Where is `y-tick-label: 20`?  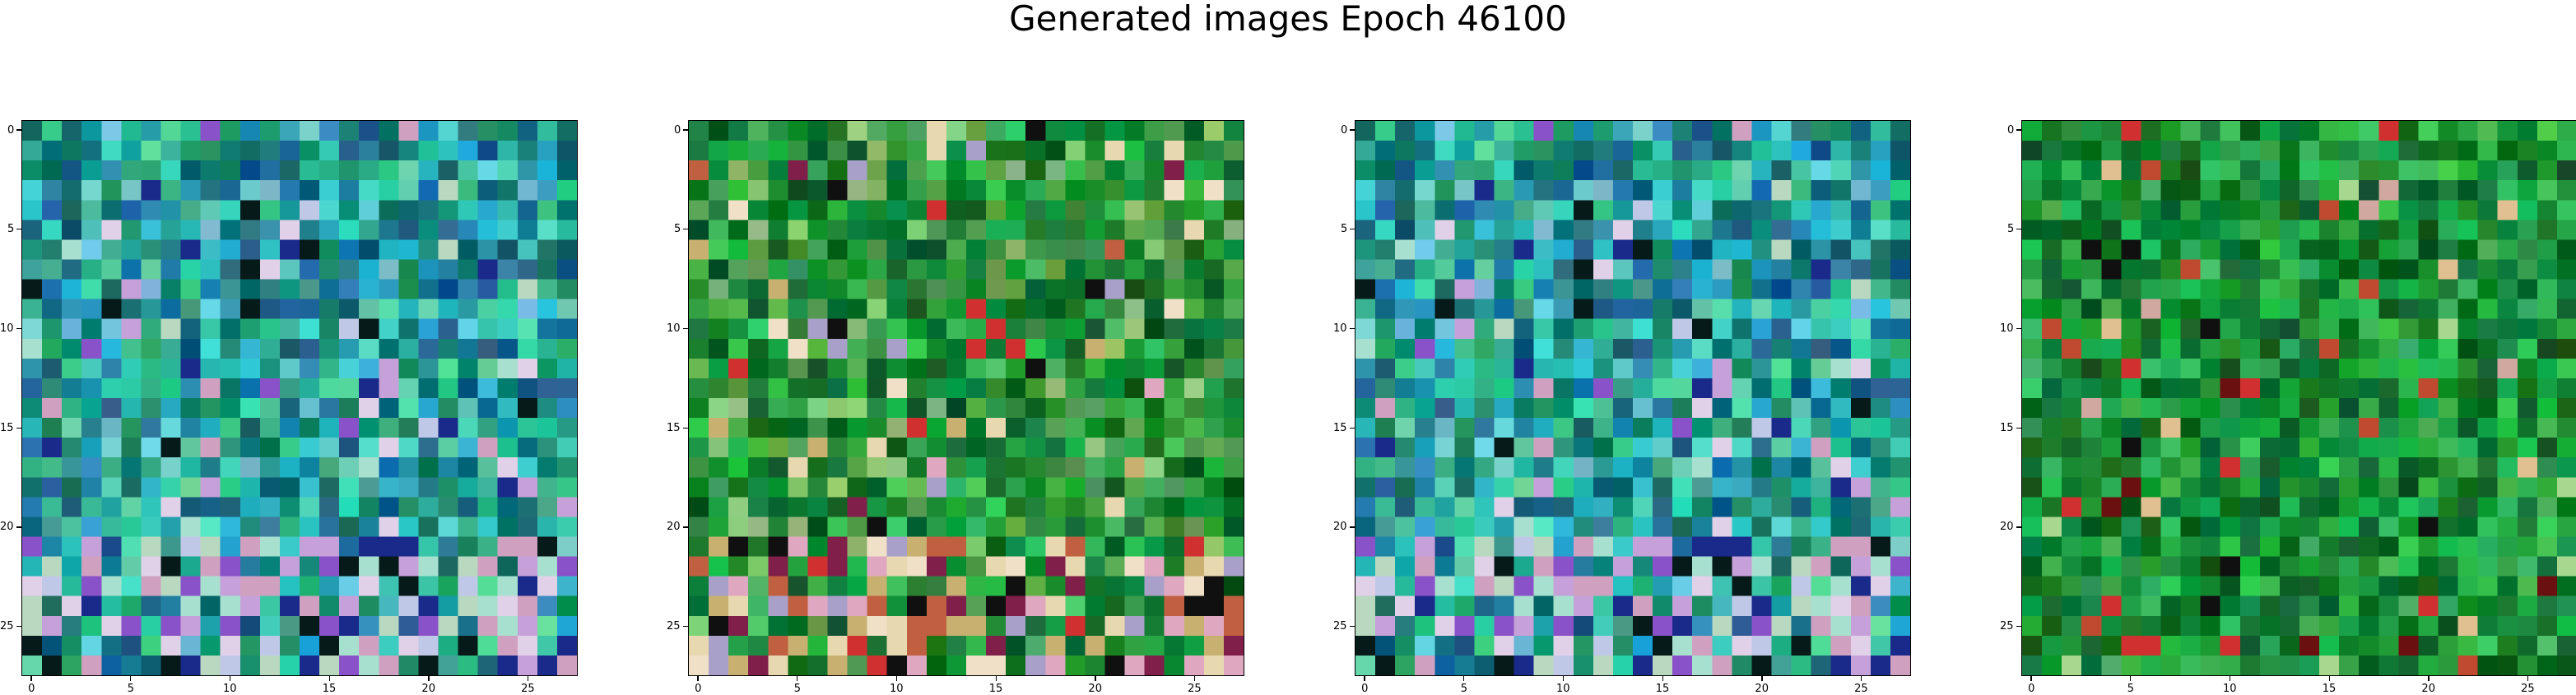 y-tick-label: 20 is located at coordinates (7, 527).